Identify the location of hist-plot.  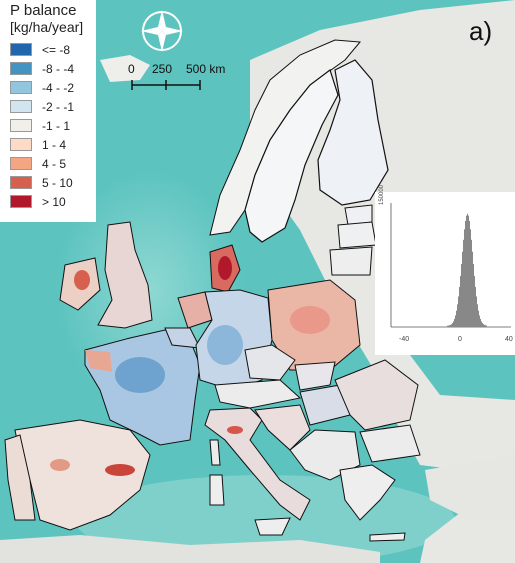
(450, 265).